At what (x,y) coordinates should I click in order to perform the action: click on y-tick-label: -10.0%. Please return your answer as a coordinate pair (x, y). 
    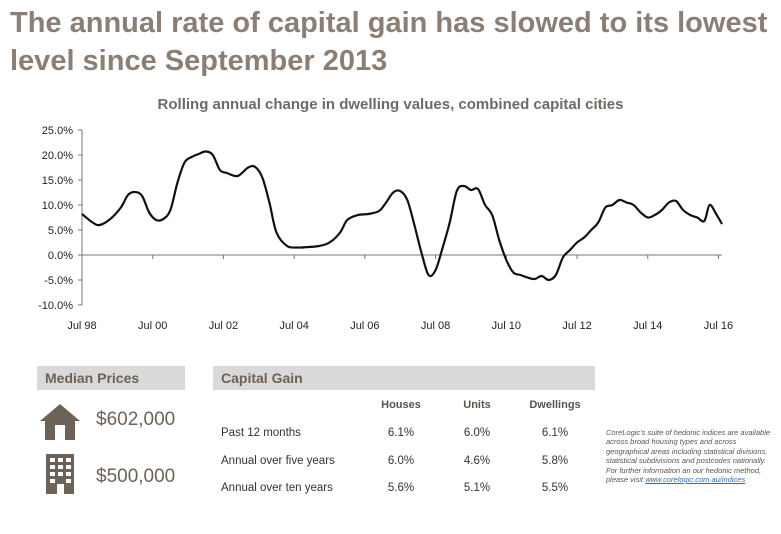
    Looking at the image, I should click on (55, 306).